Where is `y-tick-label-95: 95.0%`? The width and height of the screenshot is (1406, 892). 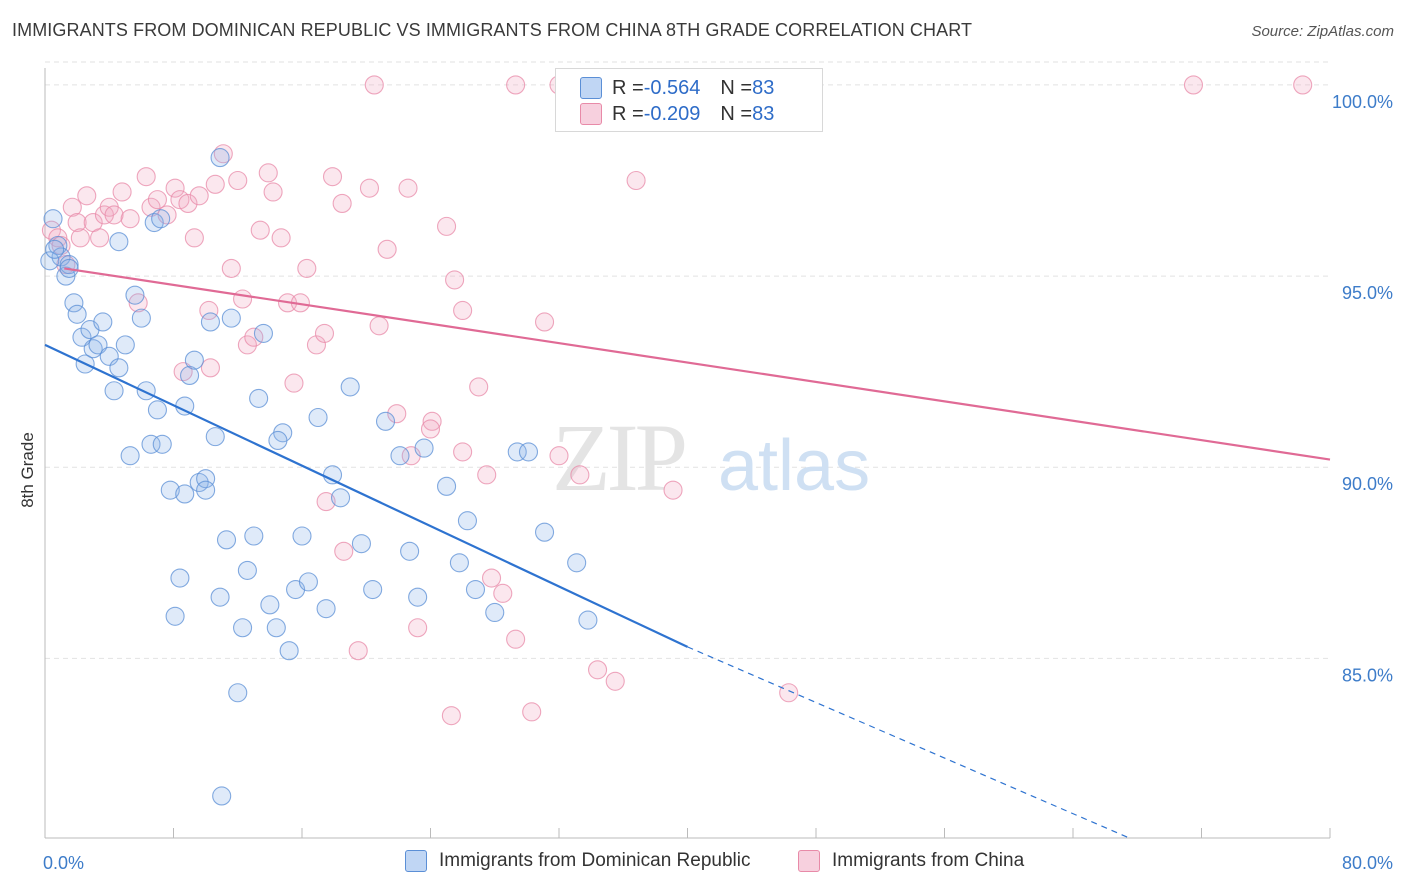 y-tick-label-95: 95.0% is located at coordinates (1367, 293).